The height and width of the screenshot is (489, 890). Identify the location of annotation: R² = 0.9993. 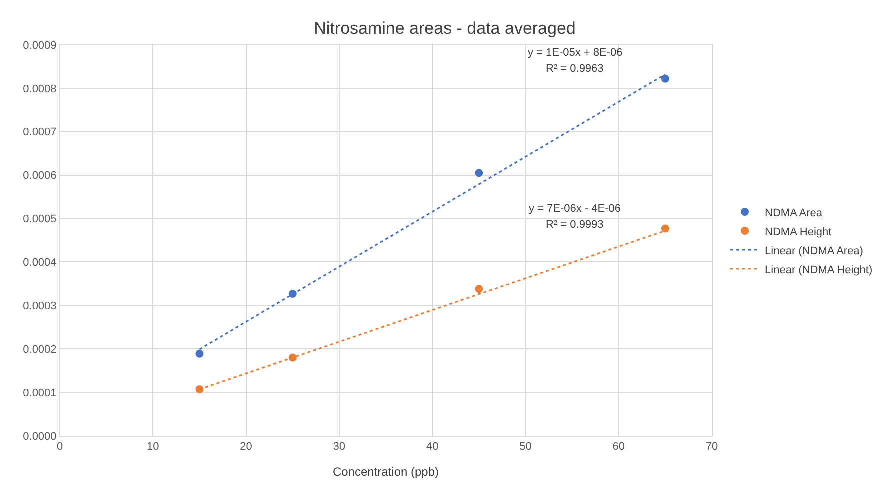
(575, 225).